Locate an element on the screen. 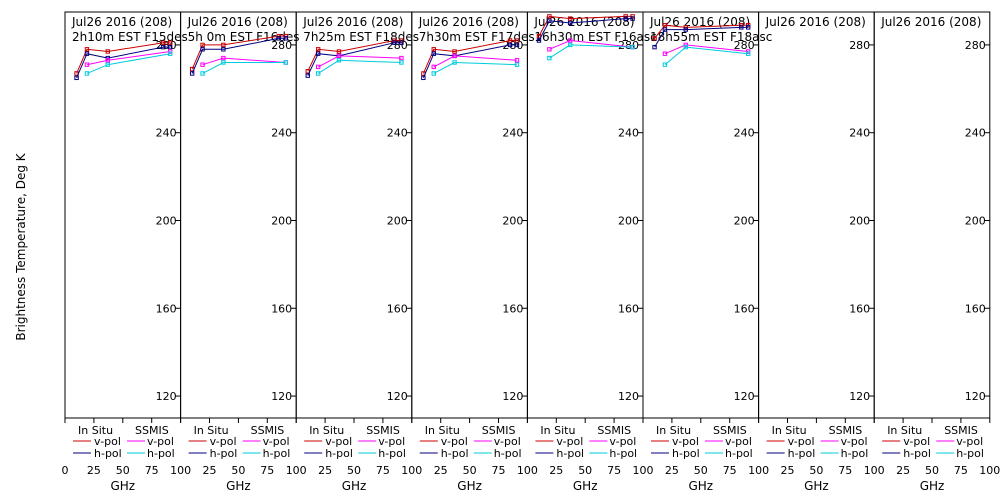 The image size is (1000, 500). legend-label-ssmis-v-pol: v-pol is located at coordinates (969, 441).